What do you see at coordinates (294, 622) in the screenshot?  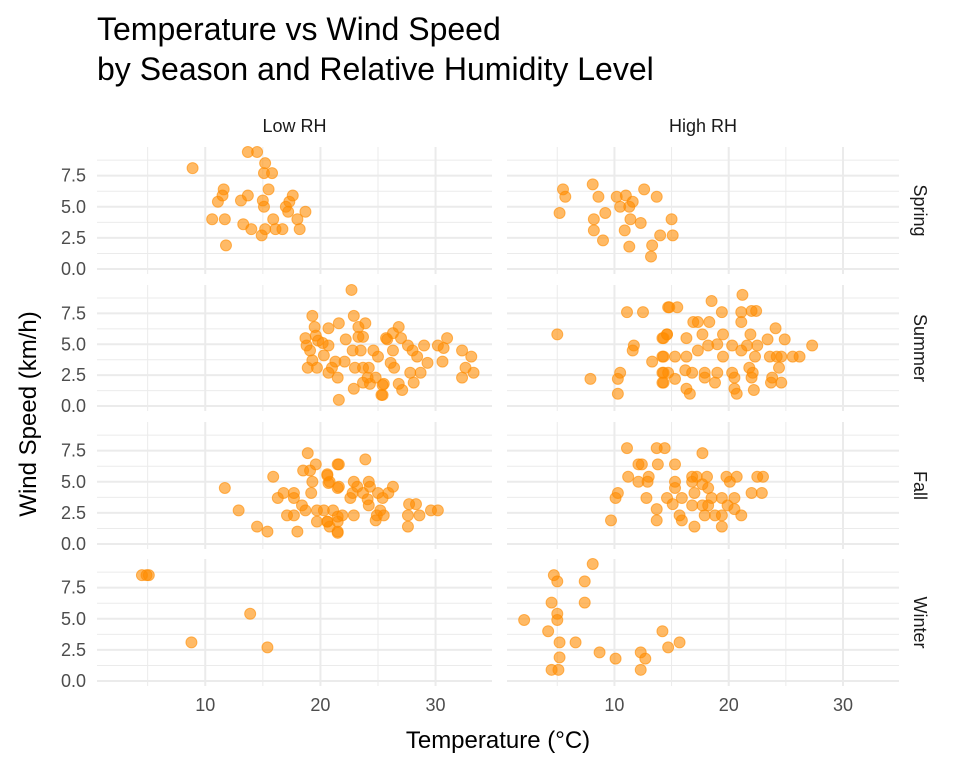 I see `panel-winter-low-rh` at bounding box center [294, 622].